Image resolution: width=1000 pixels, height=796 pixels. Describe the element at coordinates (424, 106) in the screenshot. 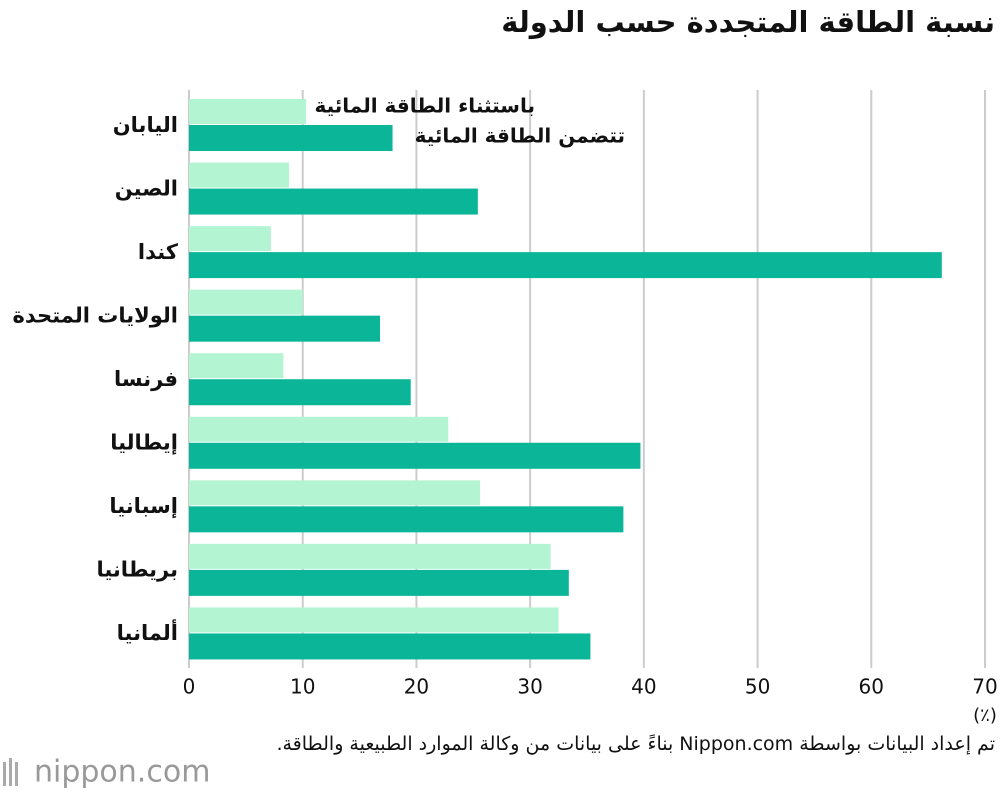

I see `legend-label: باستثناء الطاقة المائية` at that location.